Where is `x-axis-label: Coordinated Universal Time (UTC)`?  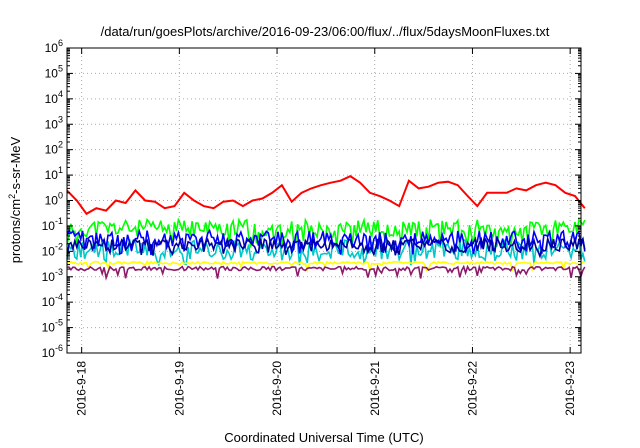 x-axis-label: Coordinated Universal Time (UTC) is located at coordinates (323, 437).